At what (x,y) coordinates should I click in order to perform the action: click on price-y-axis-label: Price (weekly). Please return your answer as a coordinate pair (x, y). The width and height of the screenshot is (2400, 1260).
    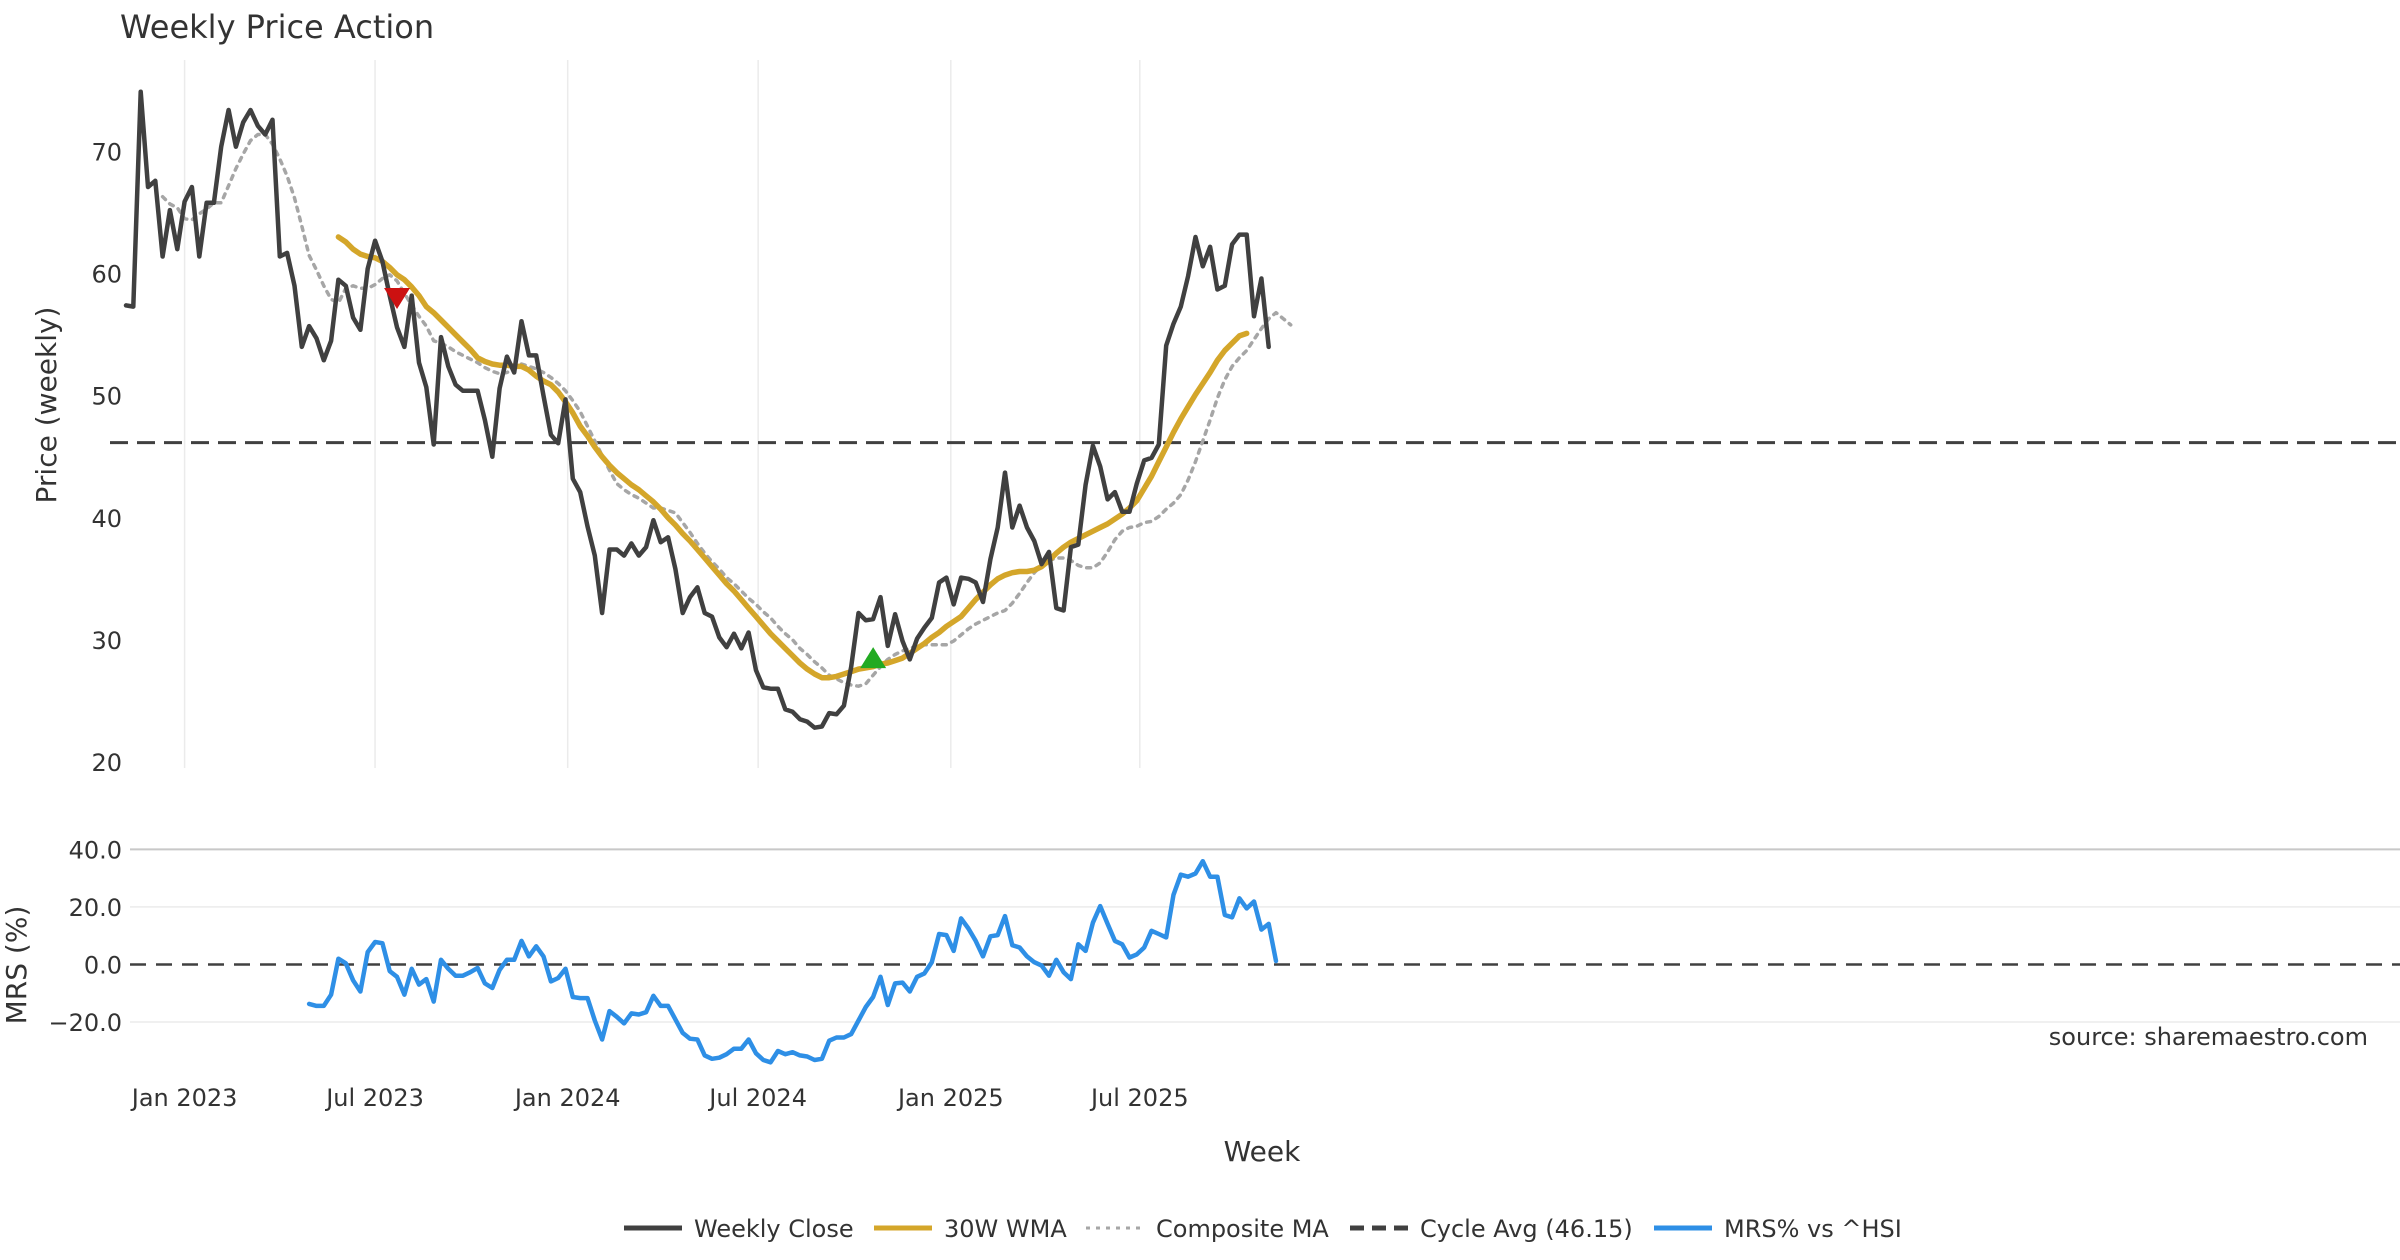
    Looking at the image, I should click on (46, 405).